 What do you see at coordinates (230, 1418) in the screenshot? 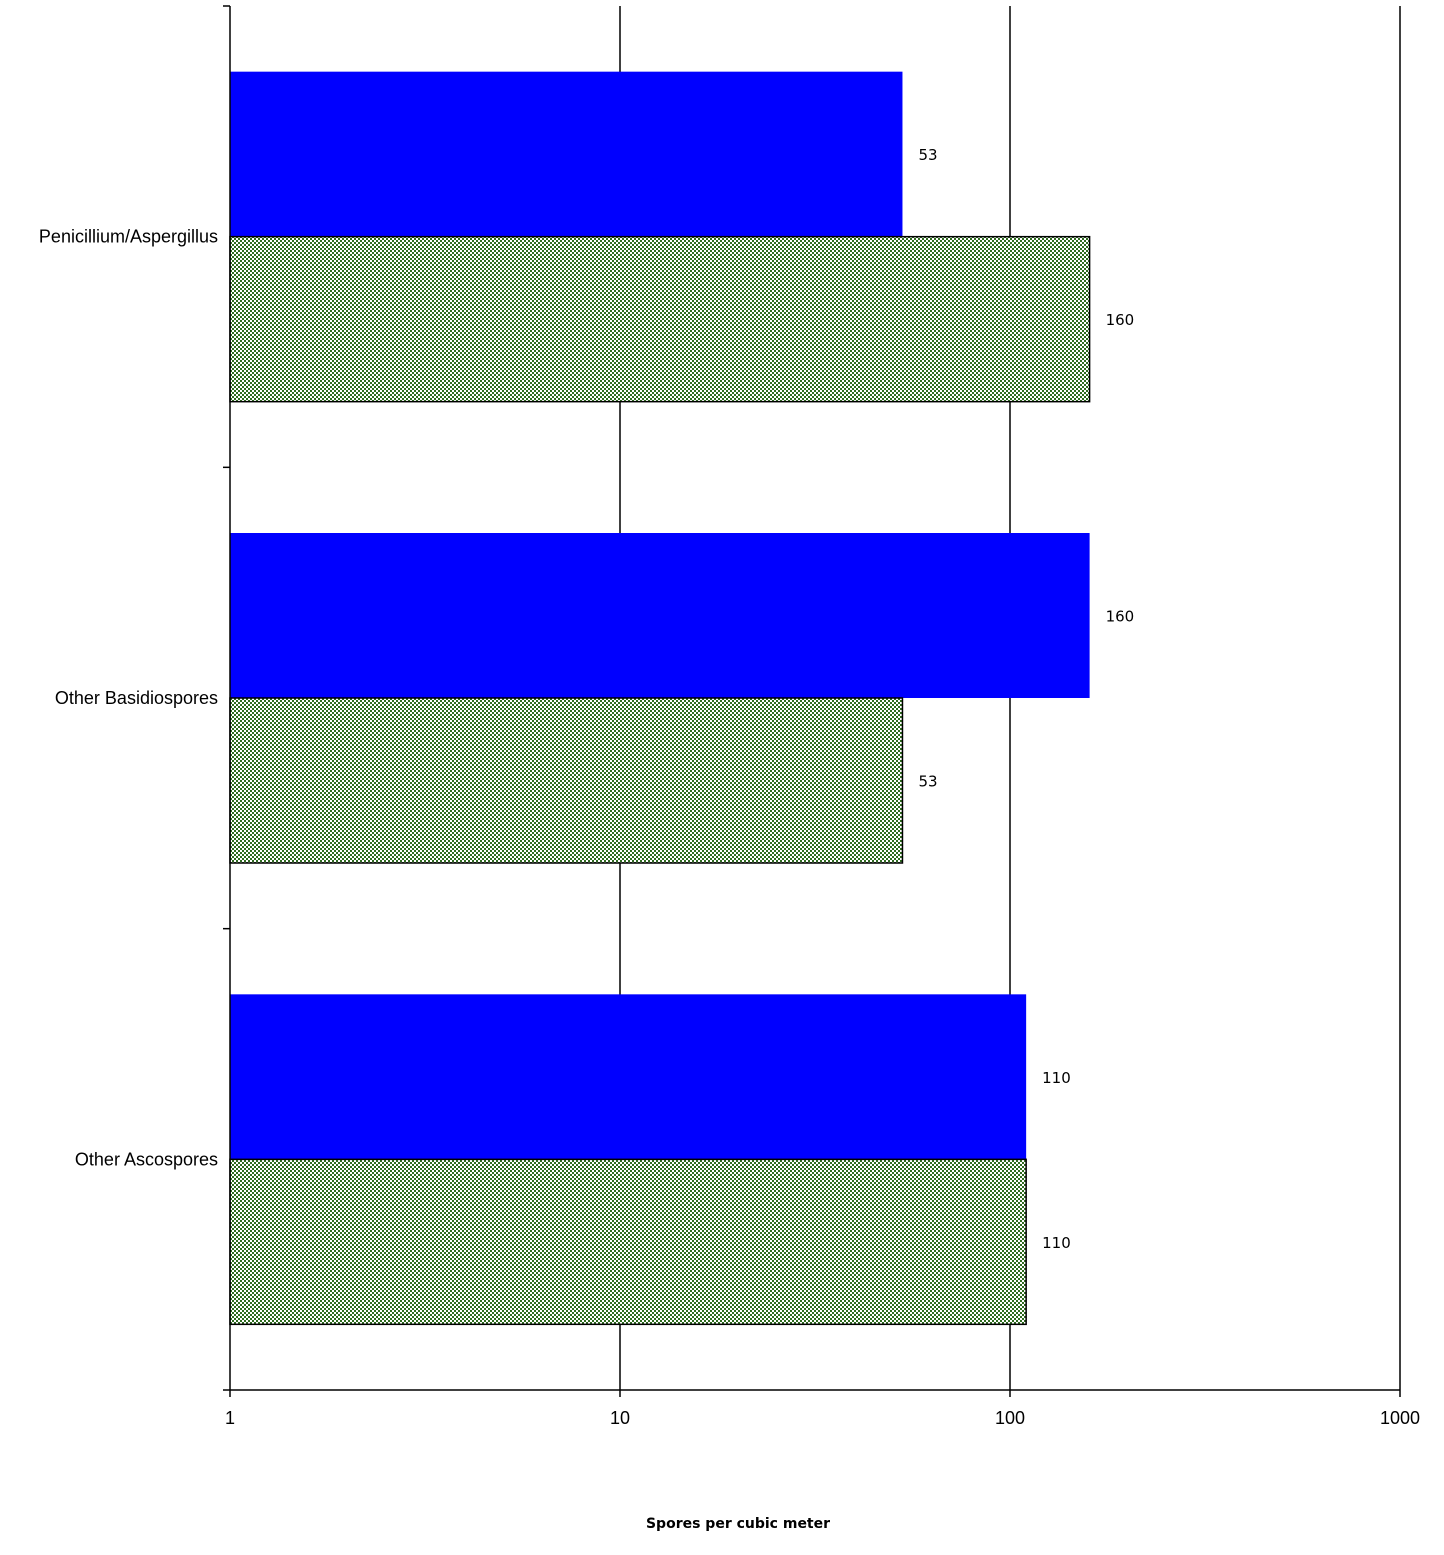
I see `x-tick-label: 1` at bounding box center [230, 1418].